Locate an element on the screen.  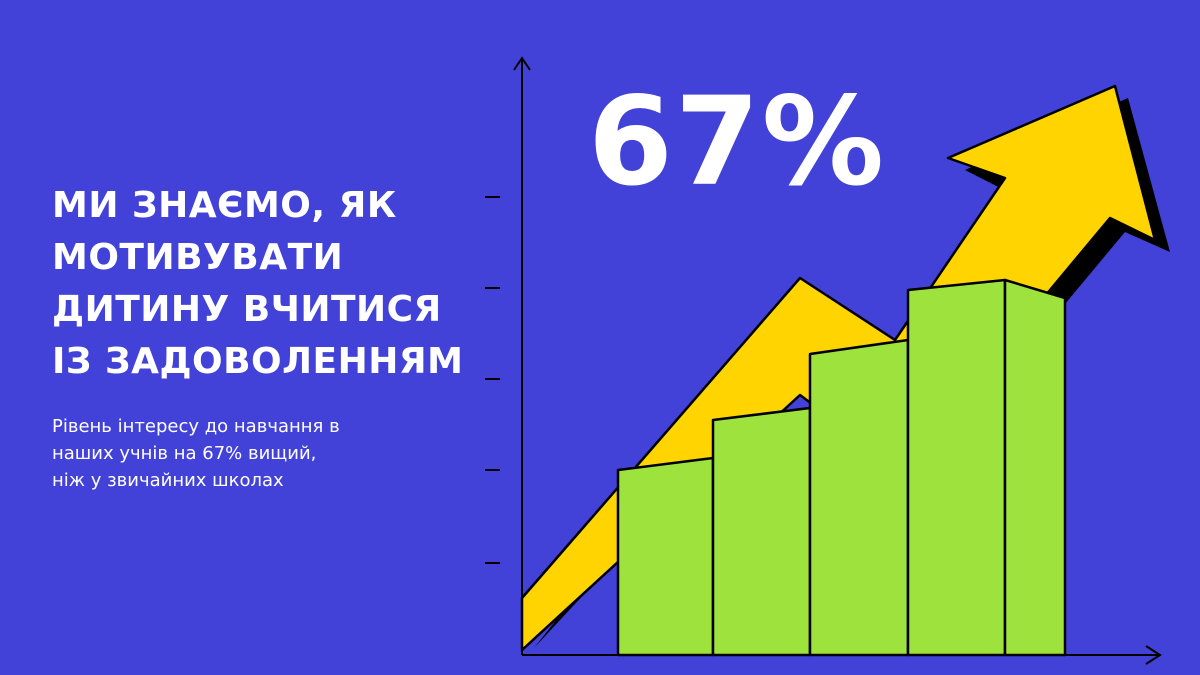
headline-line: МОТИВУВАТИ is located at coordinates (198, 257).